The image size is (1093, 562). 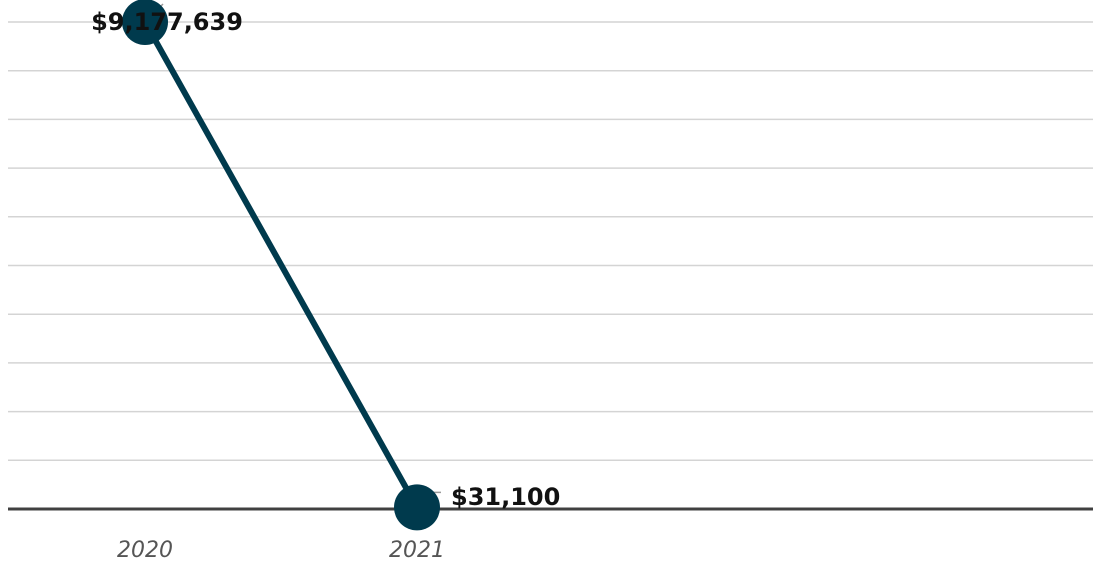 I want to click on x-tick-label: 2021, so click(x=417, y=550).